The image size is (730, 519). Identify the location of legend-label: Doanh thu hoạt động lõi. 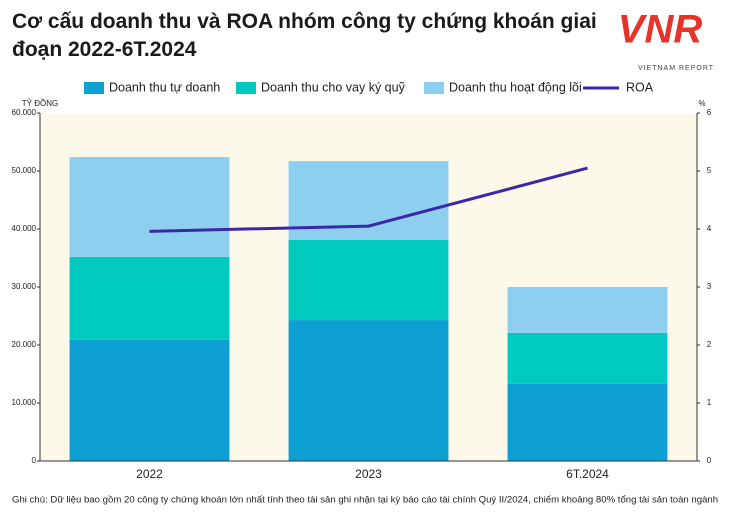
(515, 87).